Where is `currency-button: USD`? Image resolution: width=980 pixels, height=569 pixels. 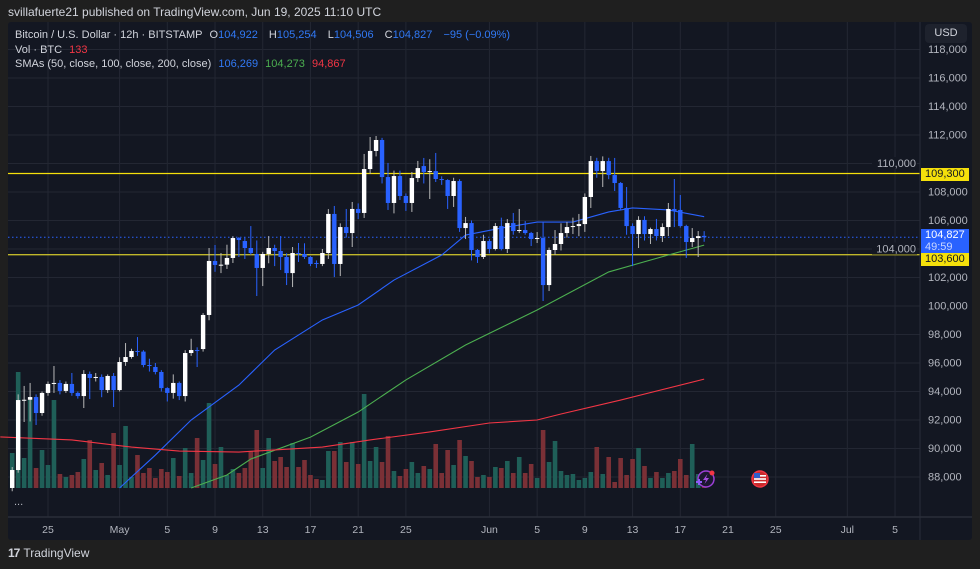 currency-button: USD is located at coordinates (946, 33).